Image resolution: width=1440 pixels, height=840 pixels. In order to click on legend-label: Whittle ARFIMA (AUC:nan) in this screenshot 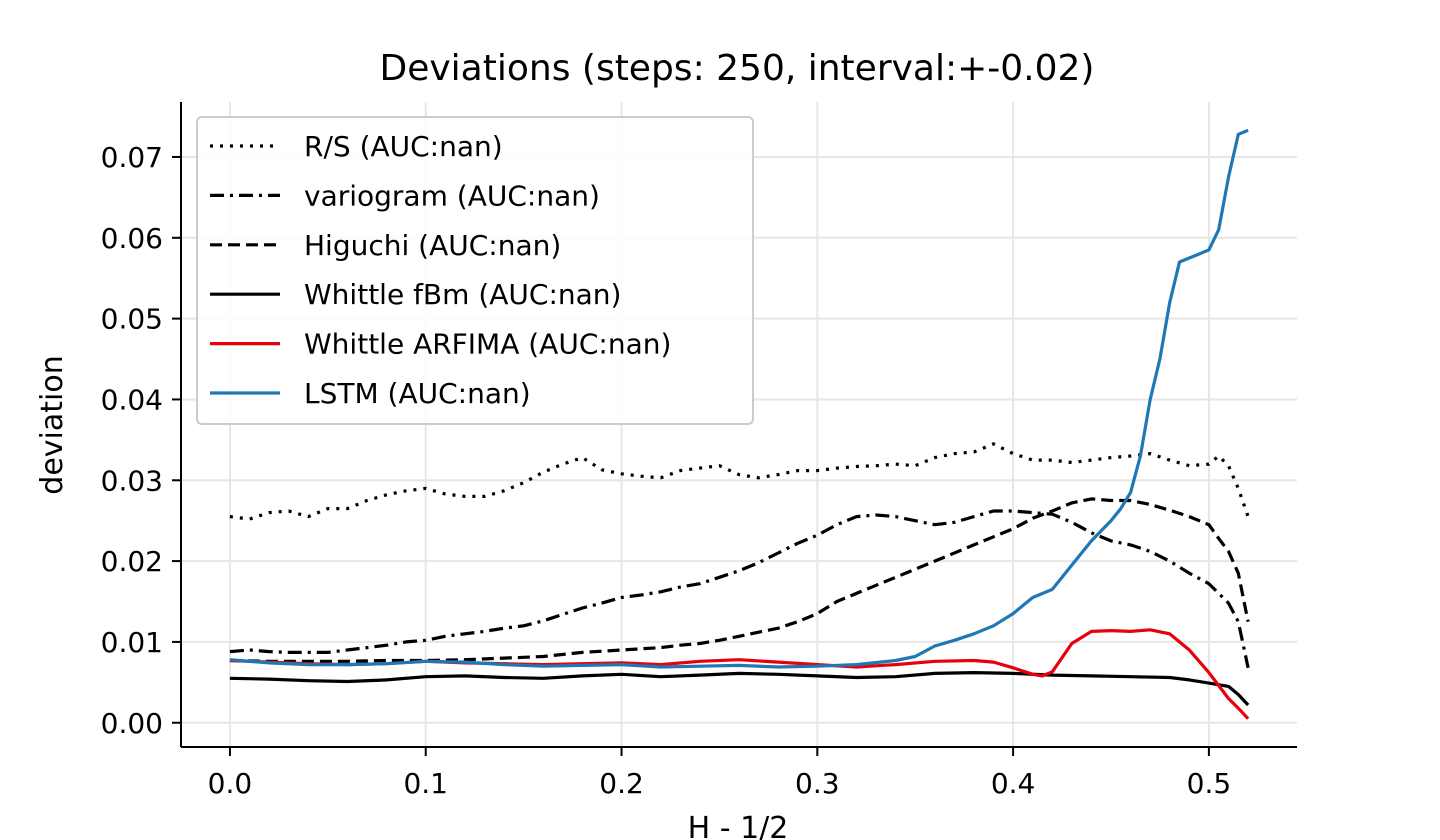, I will do `click(487, 344)`.